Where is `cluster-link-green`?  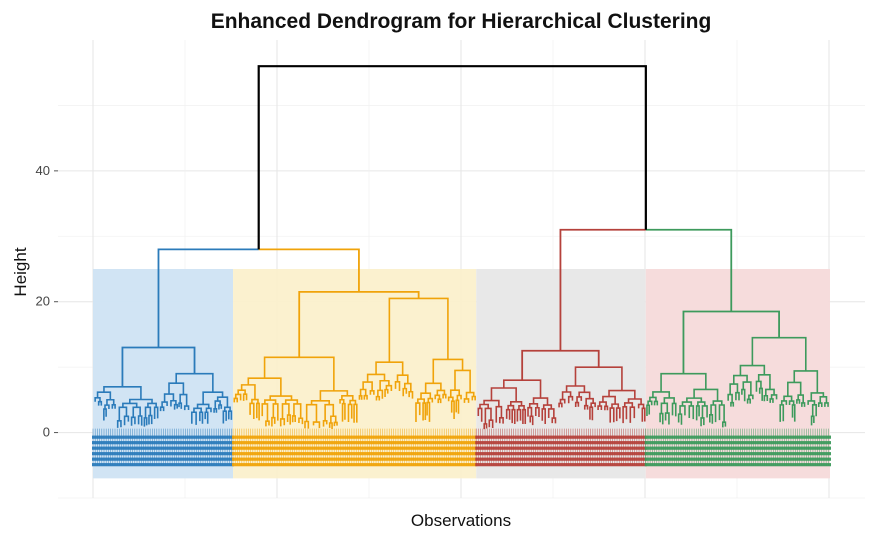
cluster-link-green is located at coordinates (731, 342).